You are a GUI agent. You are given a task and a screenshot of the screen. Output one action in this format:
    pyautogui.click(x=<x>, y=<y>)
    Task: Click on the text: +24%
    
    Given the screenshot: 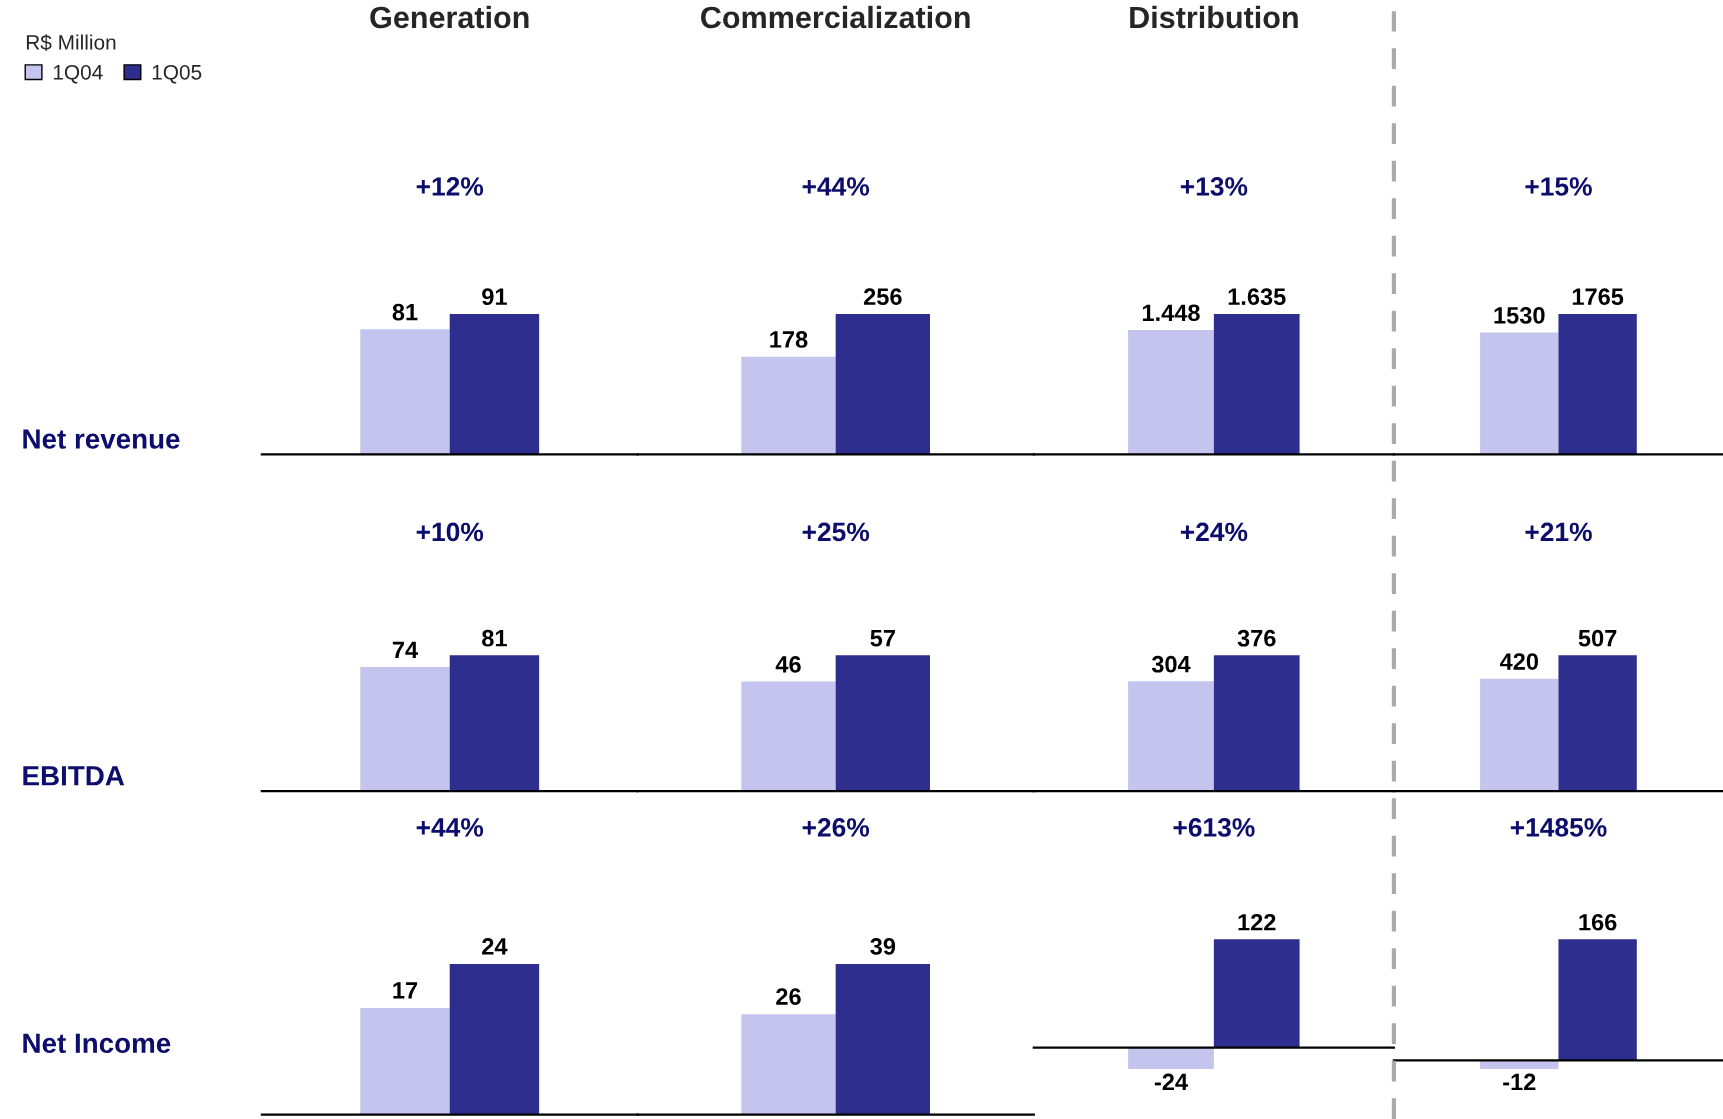 What is the action you would take?
    pyautogui.click(x=1214, y=532)
    